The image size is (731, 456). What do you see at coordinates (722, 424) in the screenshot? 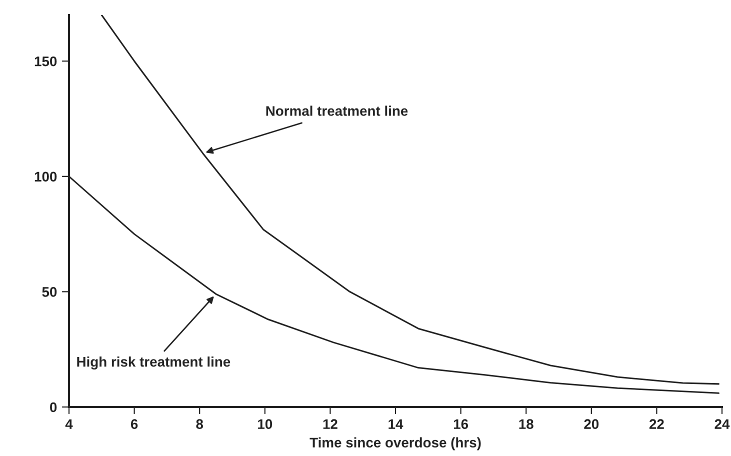
I see `x-tick-label: 24` at bounding box center [722, 424].